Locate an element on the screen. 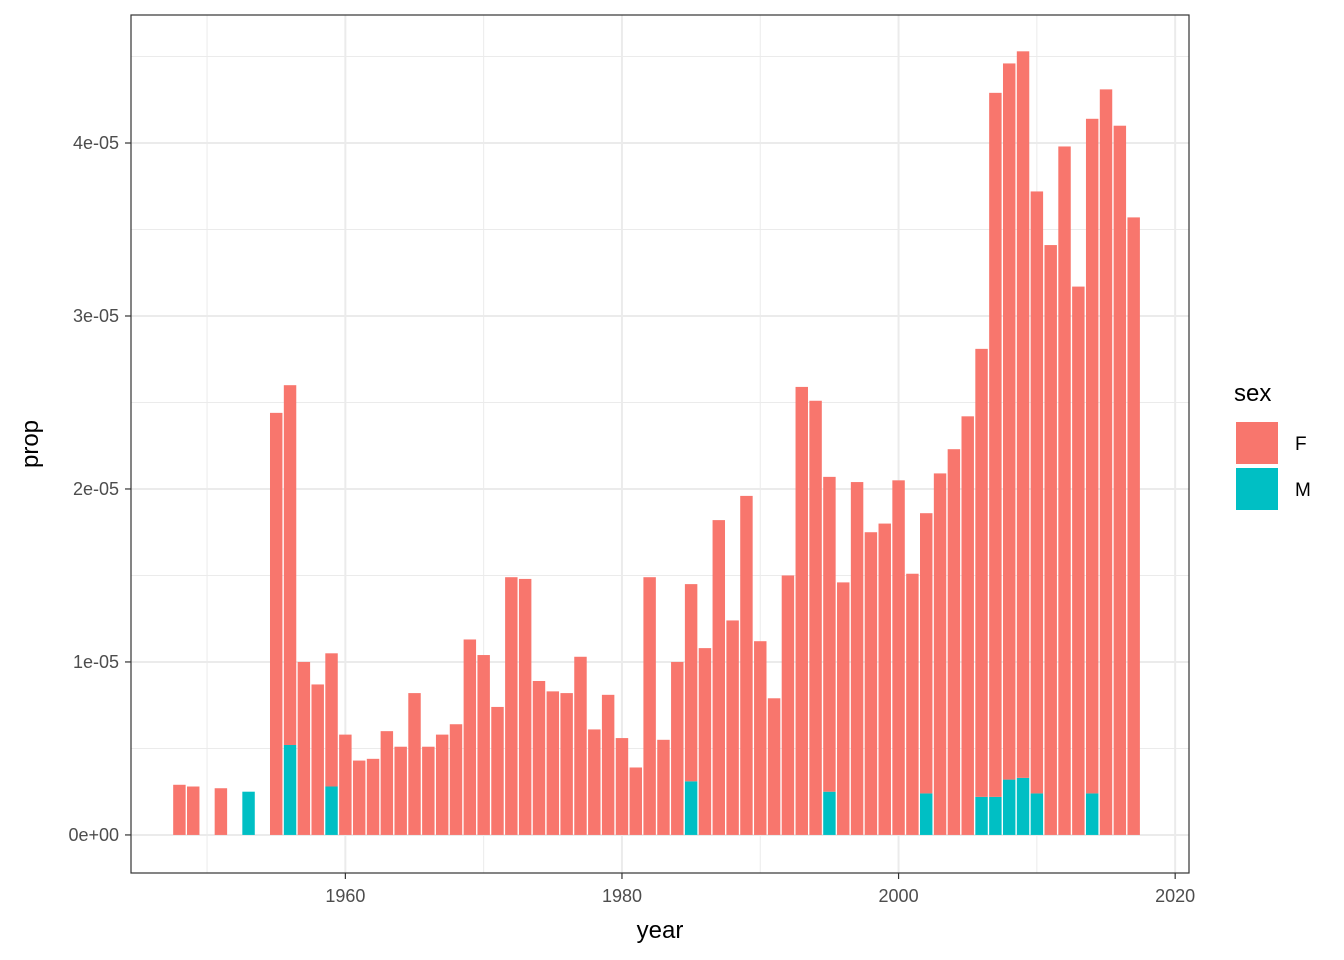 Image resolution: width=1344 pixels, height=960 pixels. bar-F-2005 is located at coordinates (967, 625).